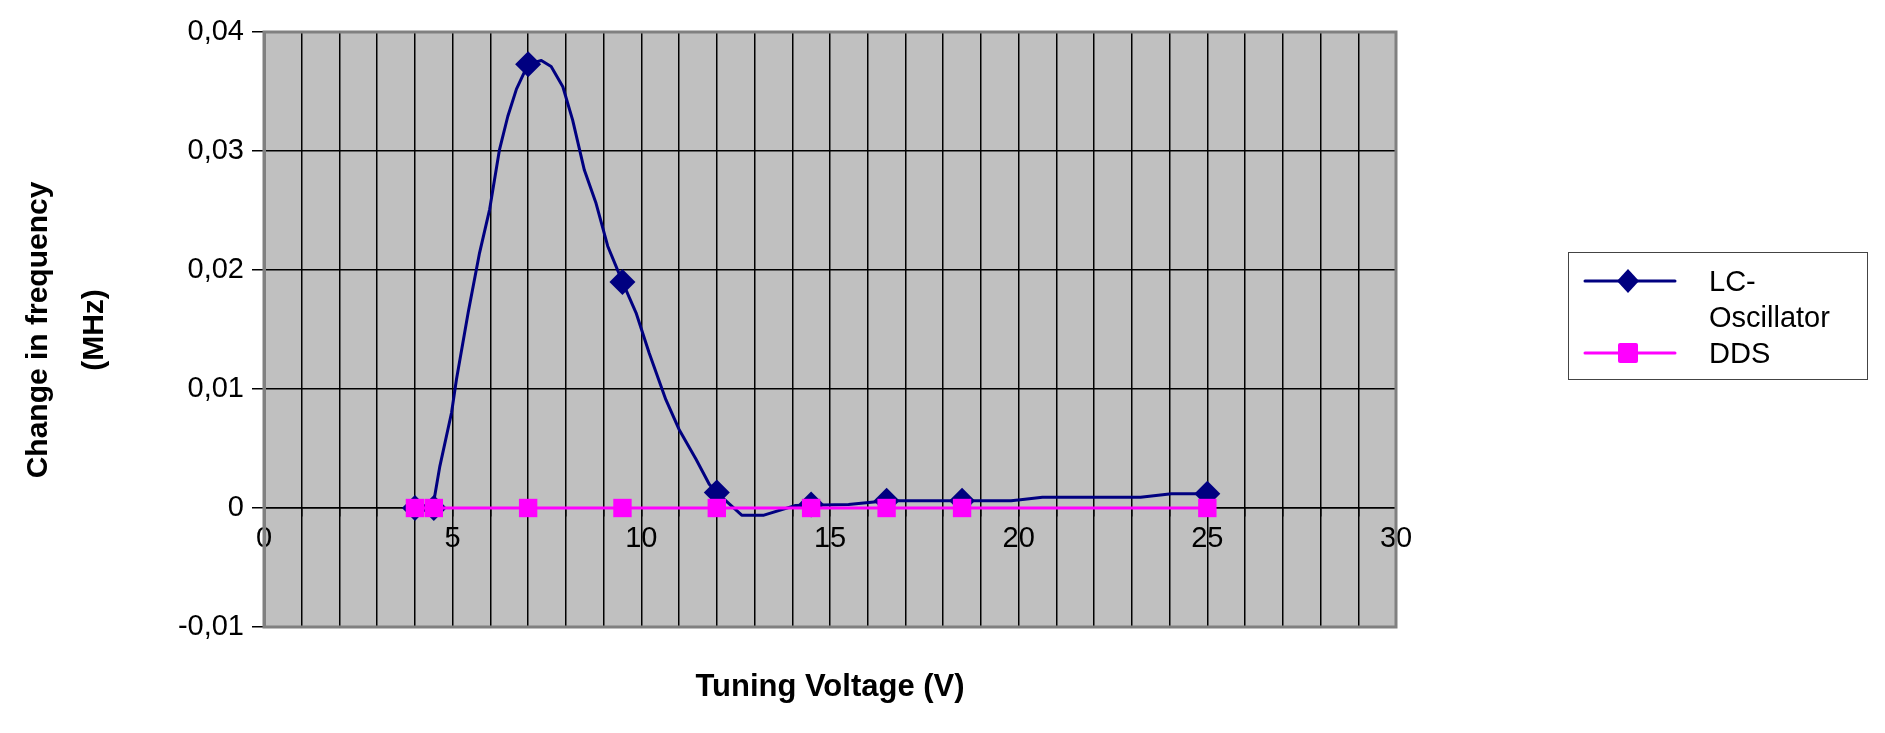  I want to click on legend-label: DDS, so click(1740, 353).